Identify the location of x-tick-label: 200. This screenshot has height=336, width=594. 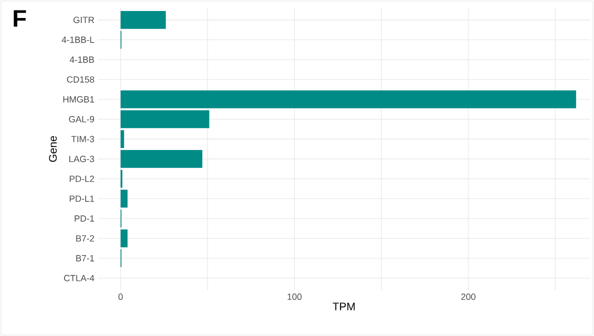
(468, 297).